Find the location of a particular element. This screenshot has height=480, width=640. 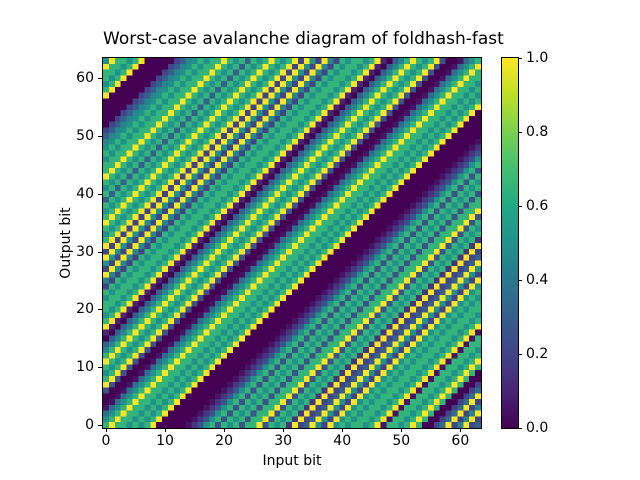

colorbar-tick-label: 0.2 is located at coordinates (537, 354).